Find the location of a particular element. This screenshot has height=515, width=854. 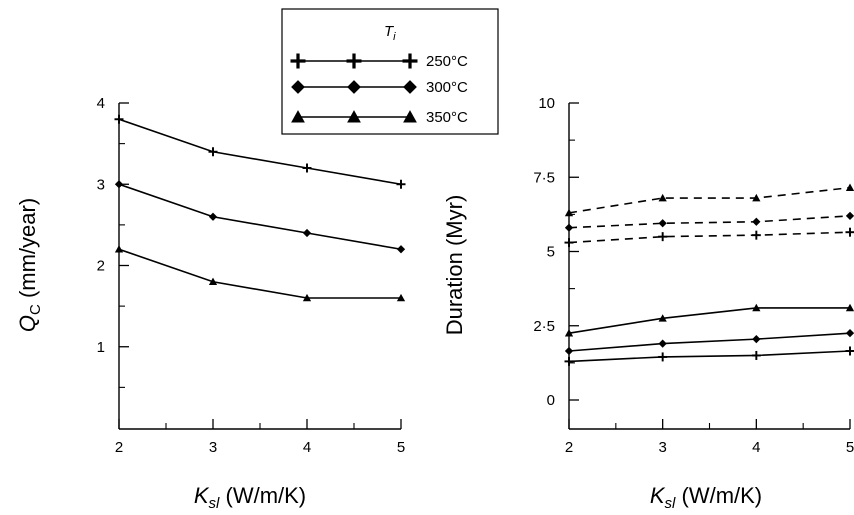

y-tick-label: 4 is located at coordinates (101, 103).